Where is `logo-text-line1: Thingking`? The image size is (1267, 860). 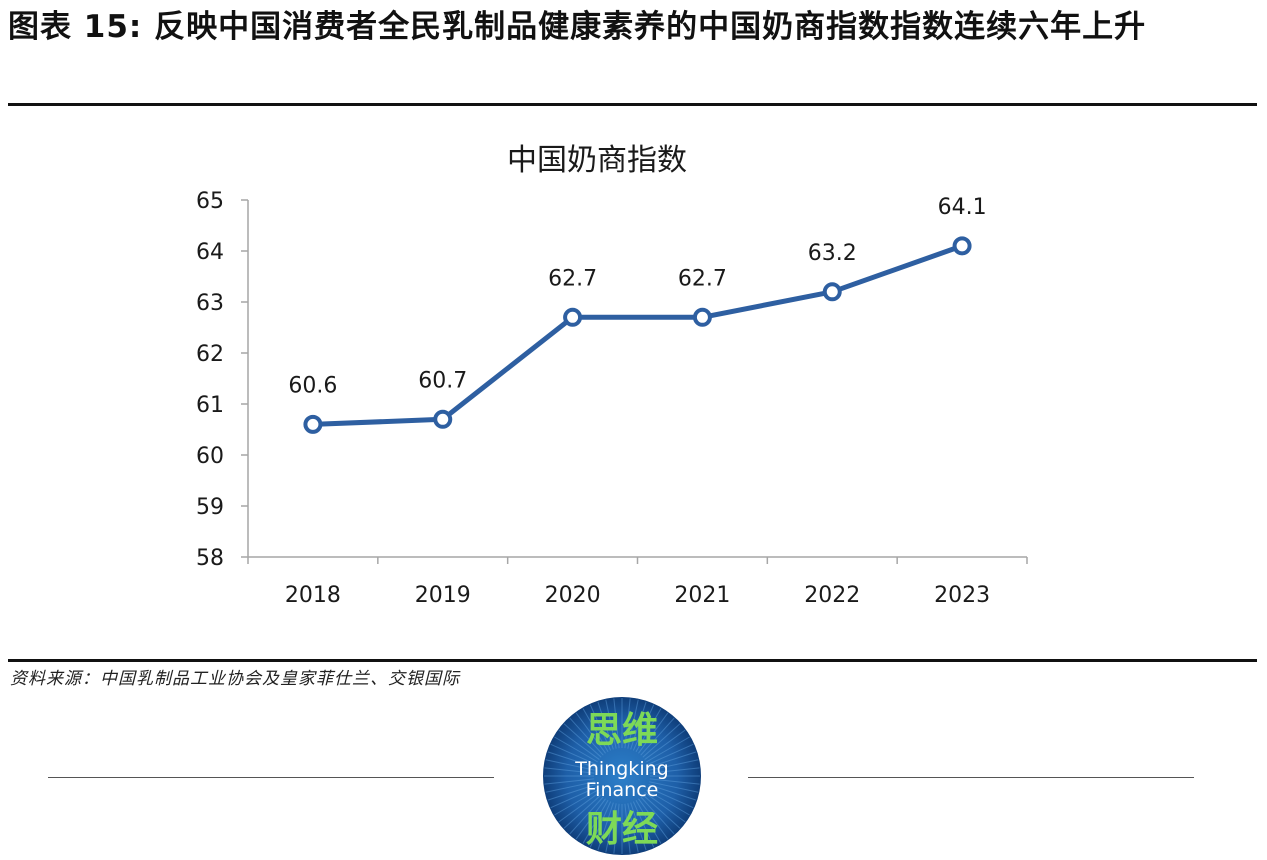 logo-text-line1: Thingking is located at coordinates (621, 769).